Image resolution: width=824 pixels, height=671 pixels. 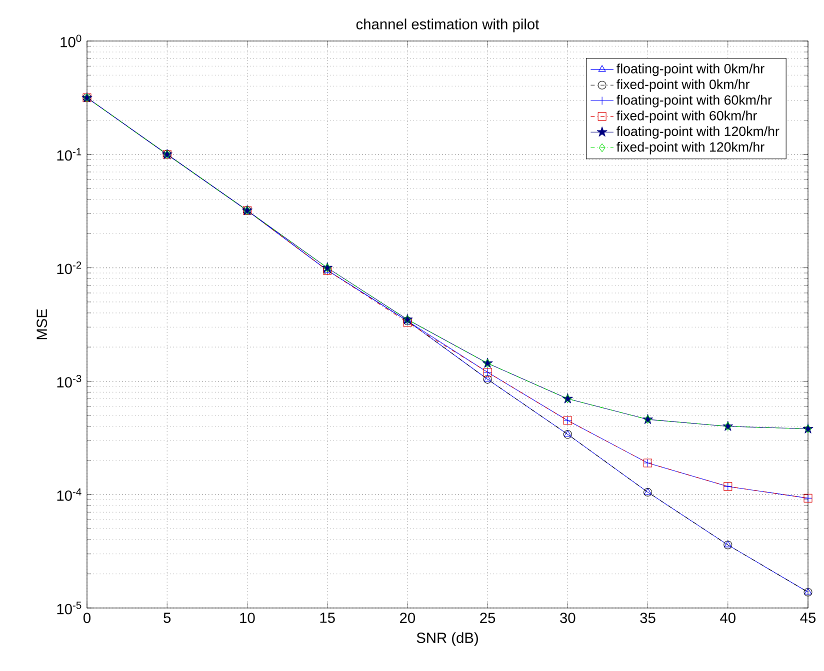 What do you see at coordinates (808, 617) in the screenshot?
I see `x-tick-label: 45` at bounding box center [808, 617].